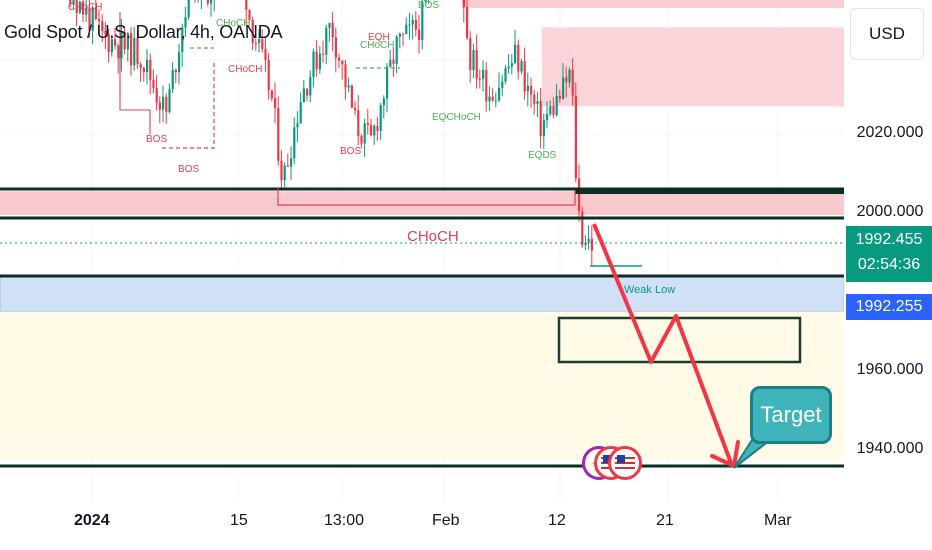 Image resolution: width=932 pixels, height=550 pixels. I want to click on currency-selector: USD, so click(887, 34).